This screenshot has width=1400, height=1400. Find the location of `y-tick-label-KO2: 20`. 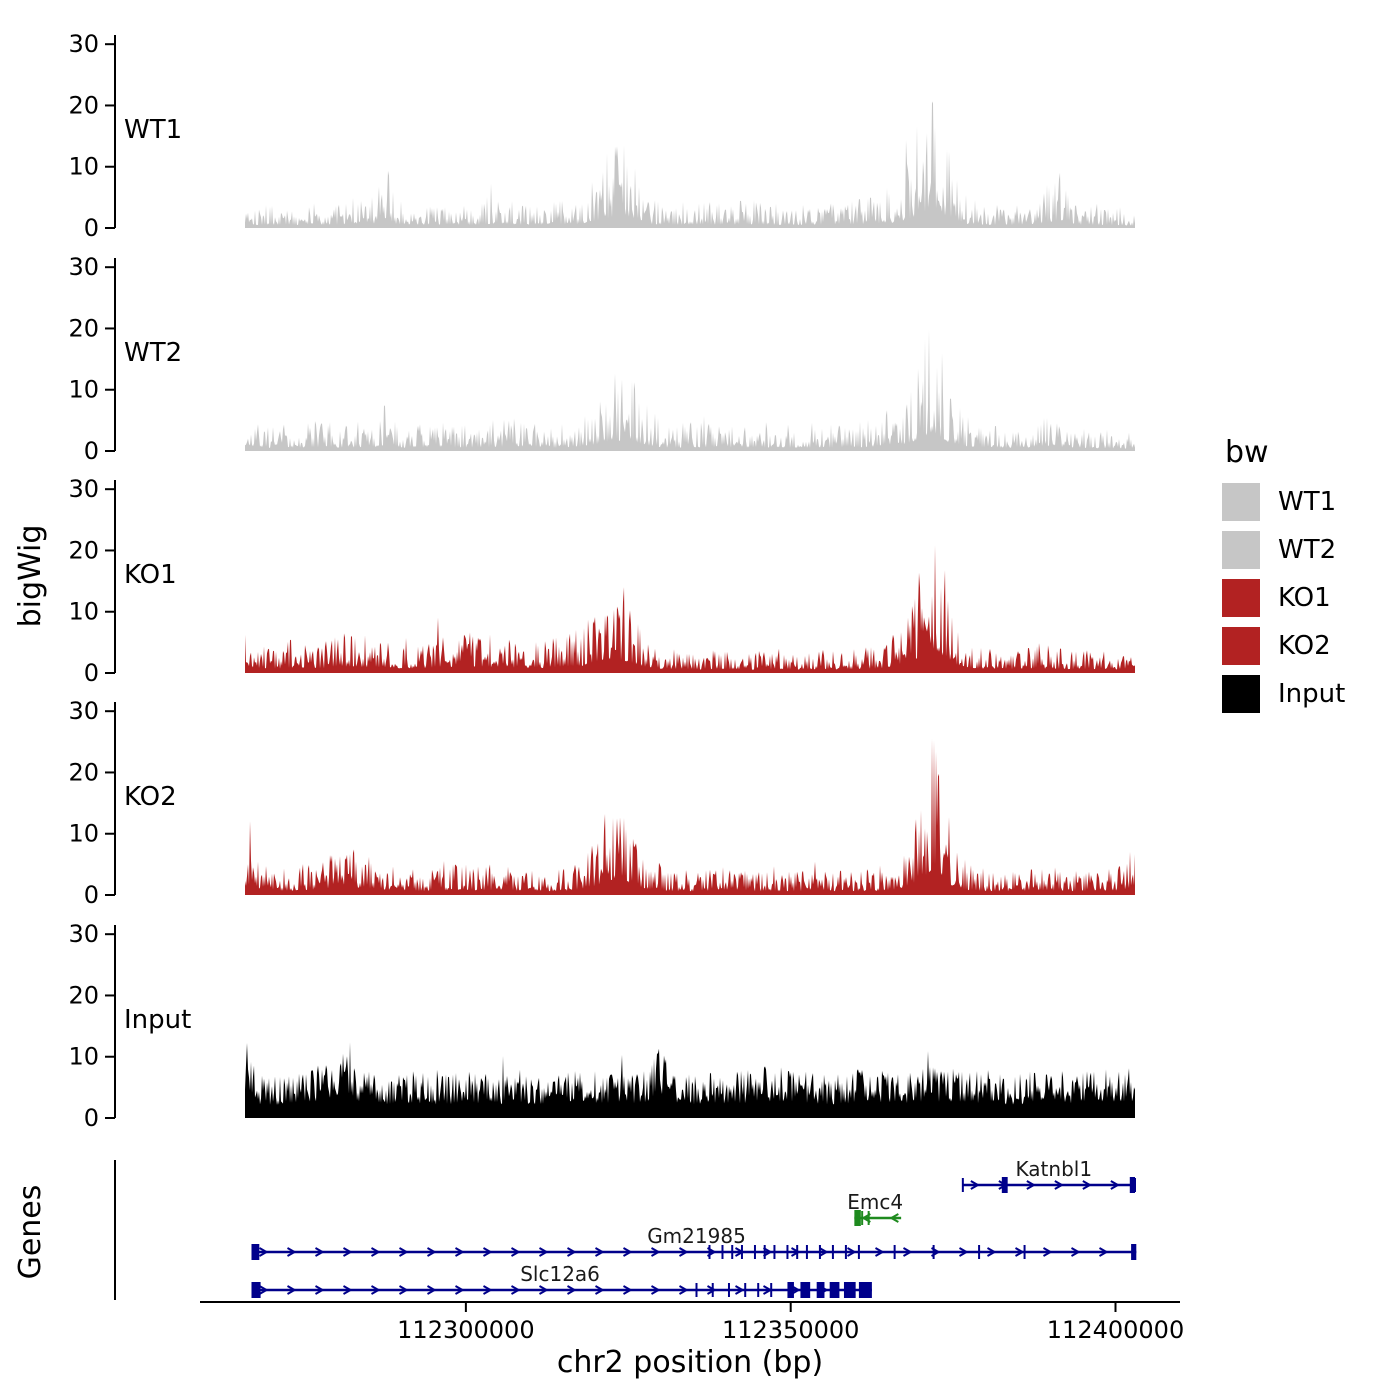

y-tick-label-KO2: 20 is located at coordinates (83, 772).